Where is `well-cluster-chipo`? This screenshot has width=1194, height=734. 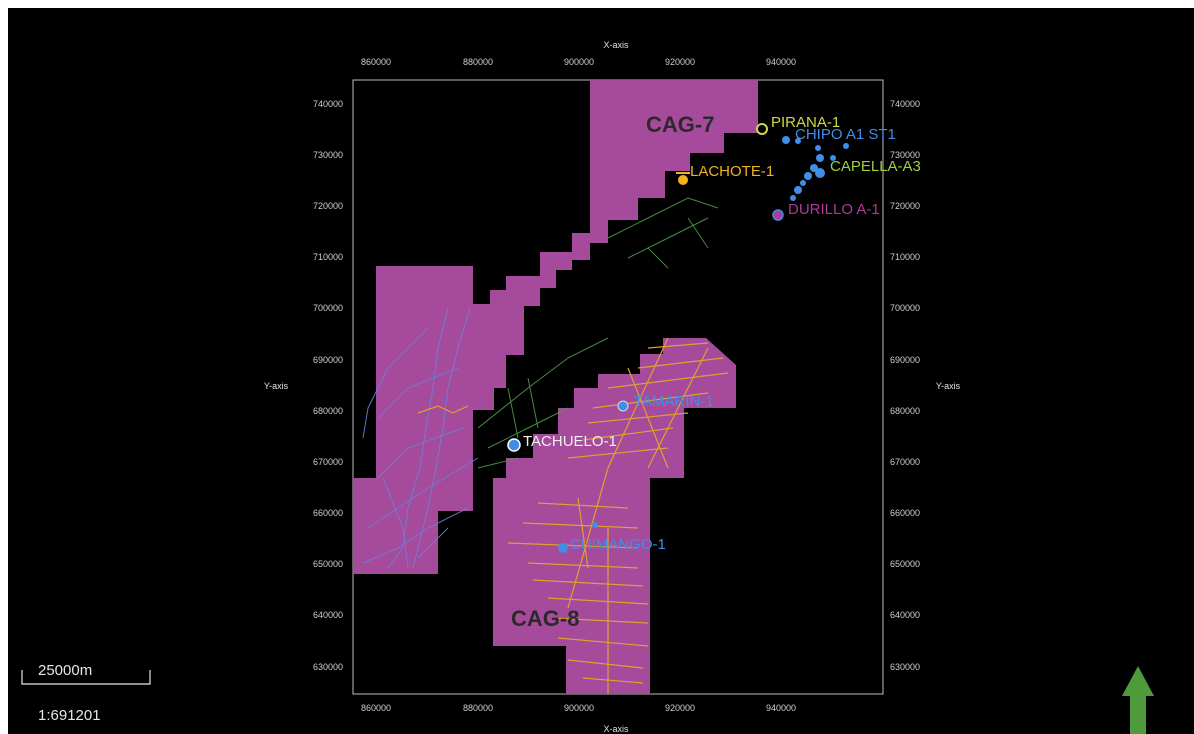
well-cluster-chipo is located at coordinates (815, 168).